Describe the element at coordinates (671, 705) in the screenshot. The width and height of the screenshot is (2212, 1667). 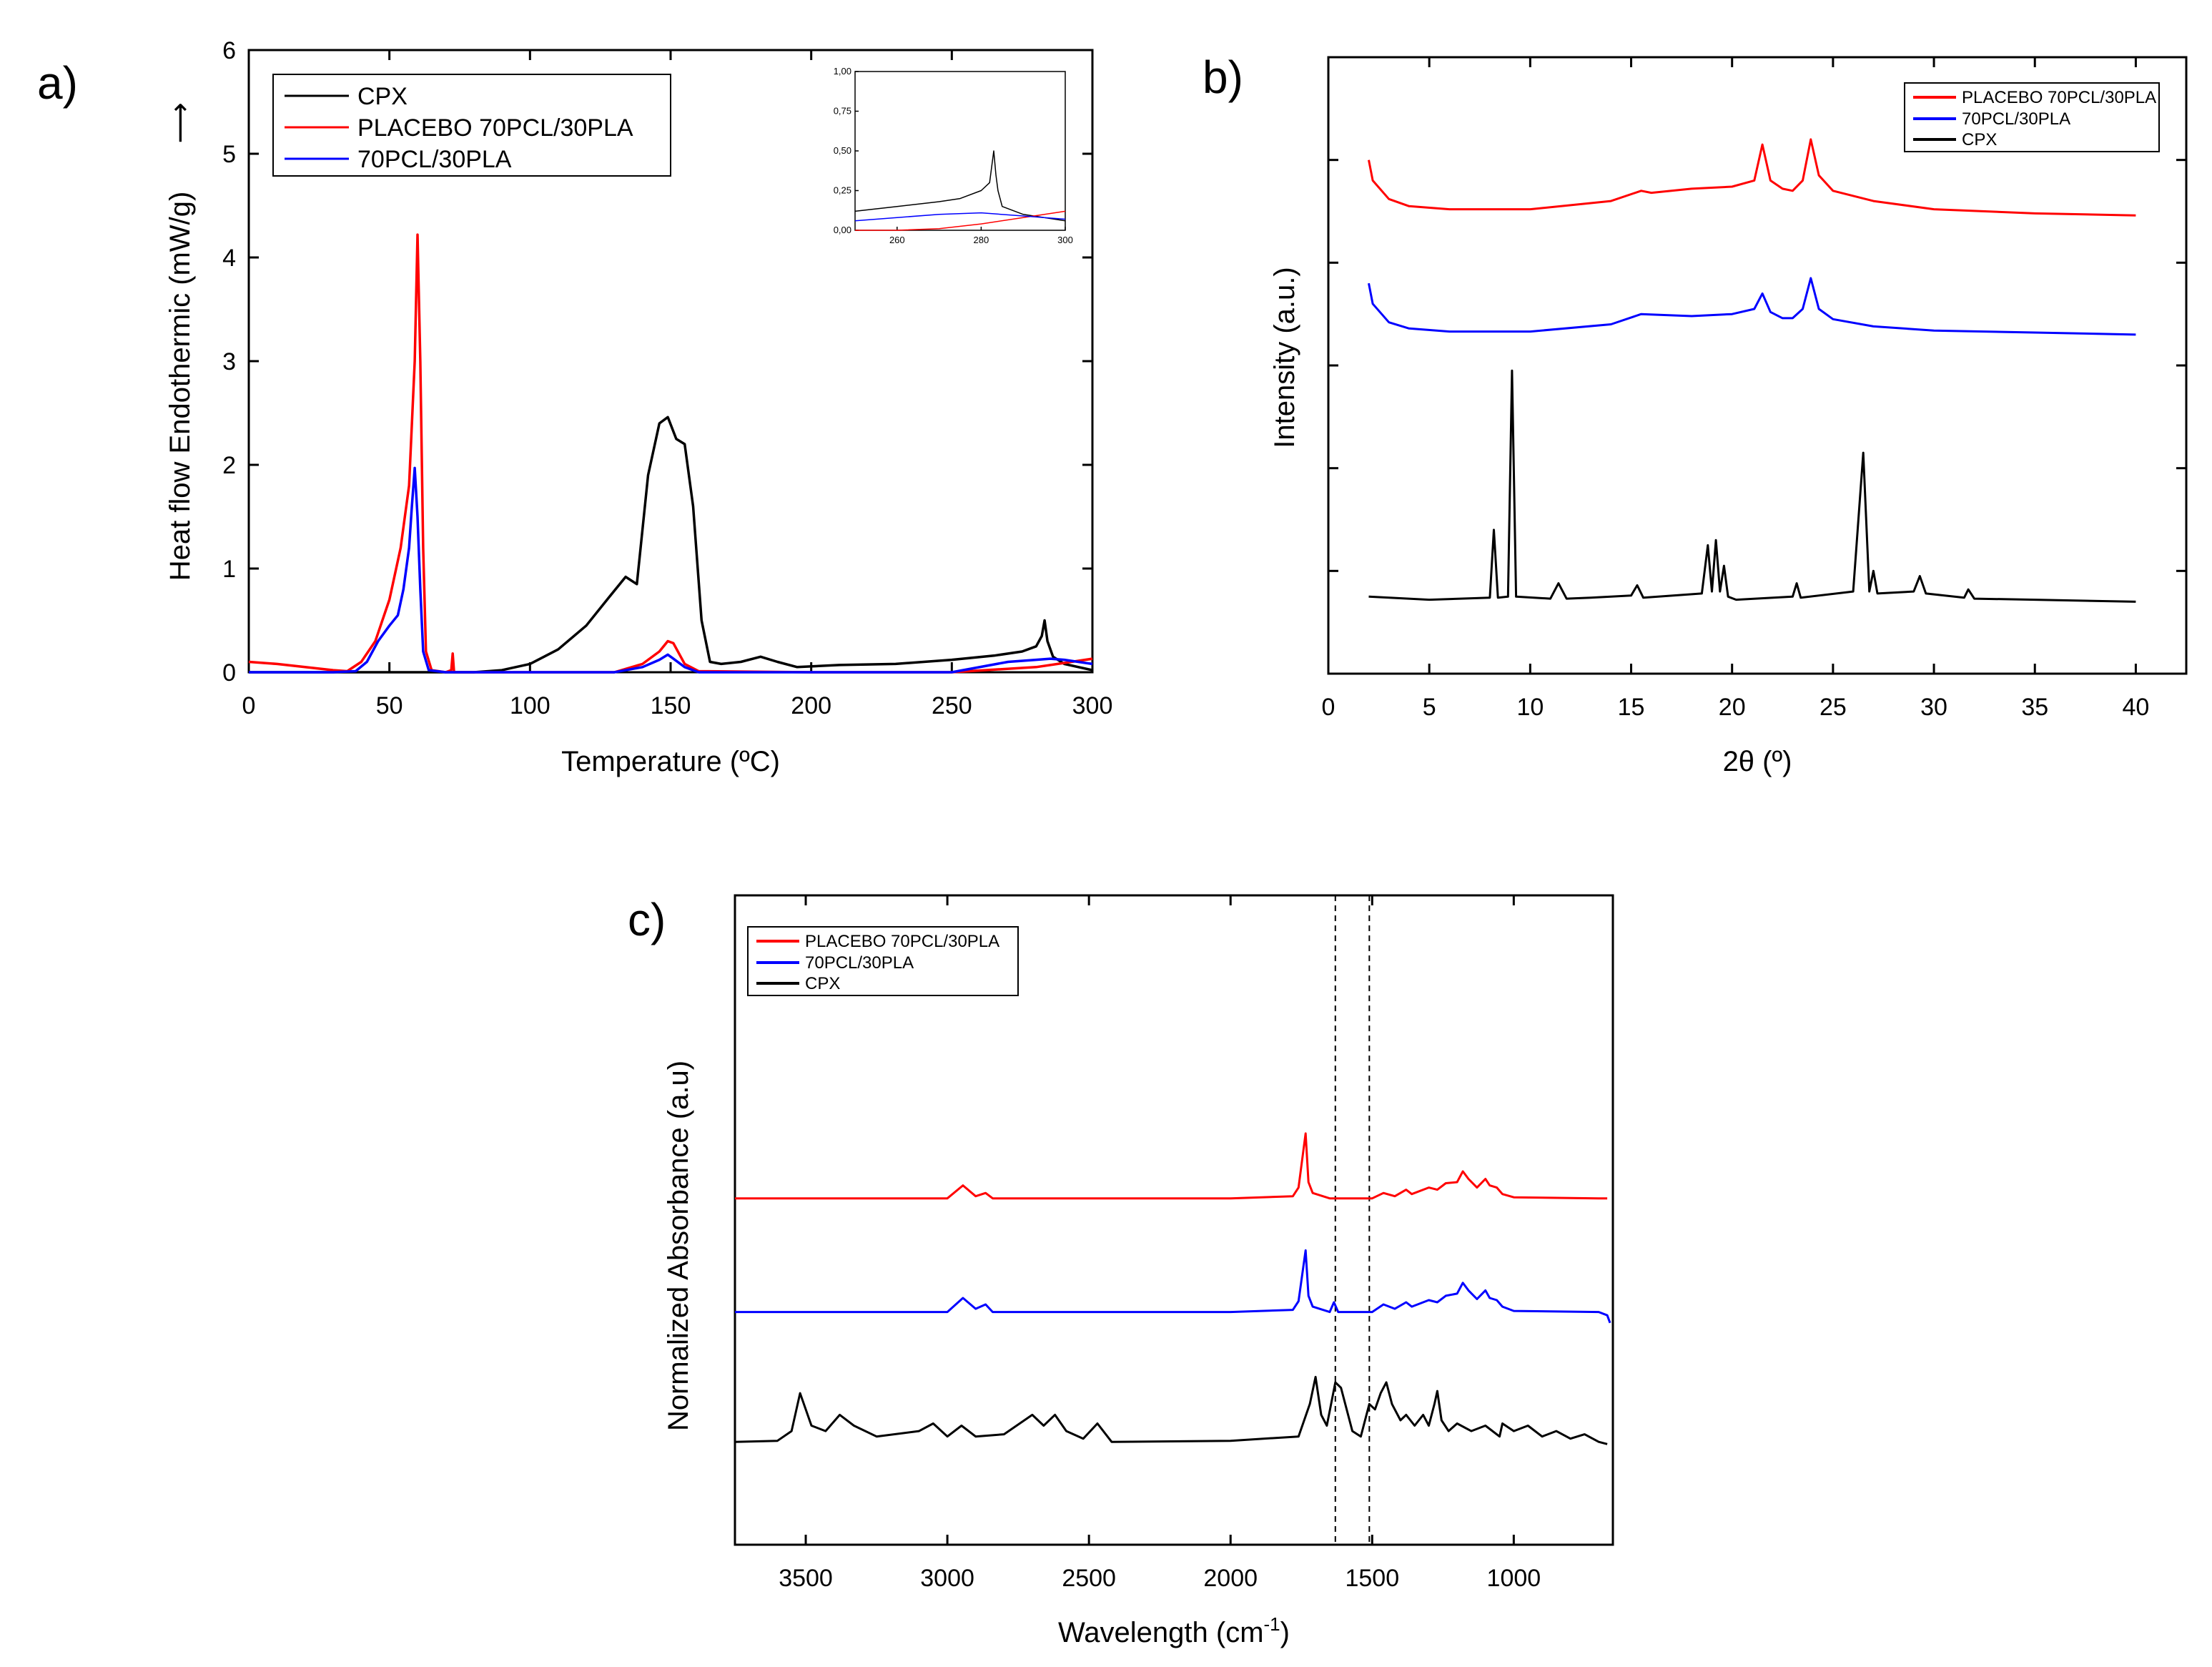
I see `panel-a-xtick-label: 150` at that location.